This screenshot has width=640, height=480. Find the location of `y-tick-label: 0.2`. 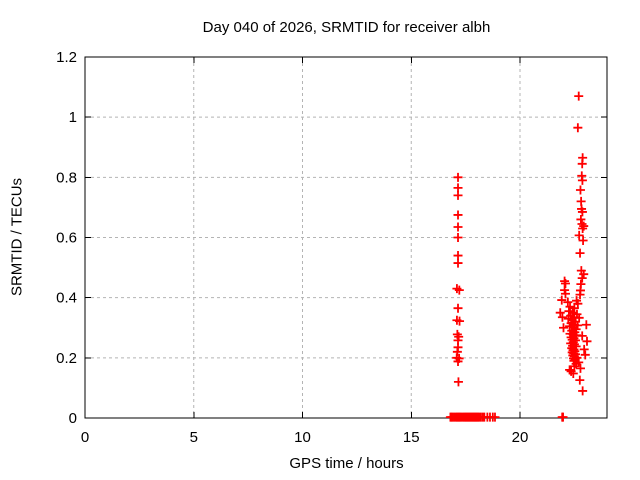

y-tick-label: 0.2 is located at coordinates (66, 358).